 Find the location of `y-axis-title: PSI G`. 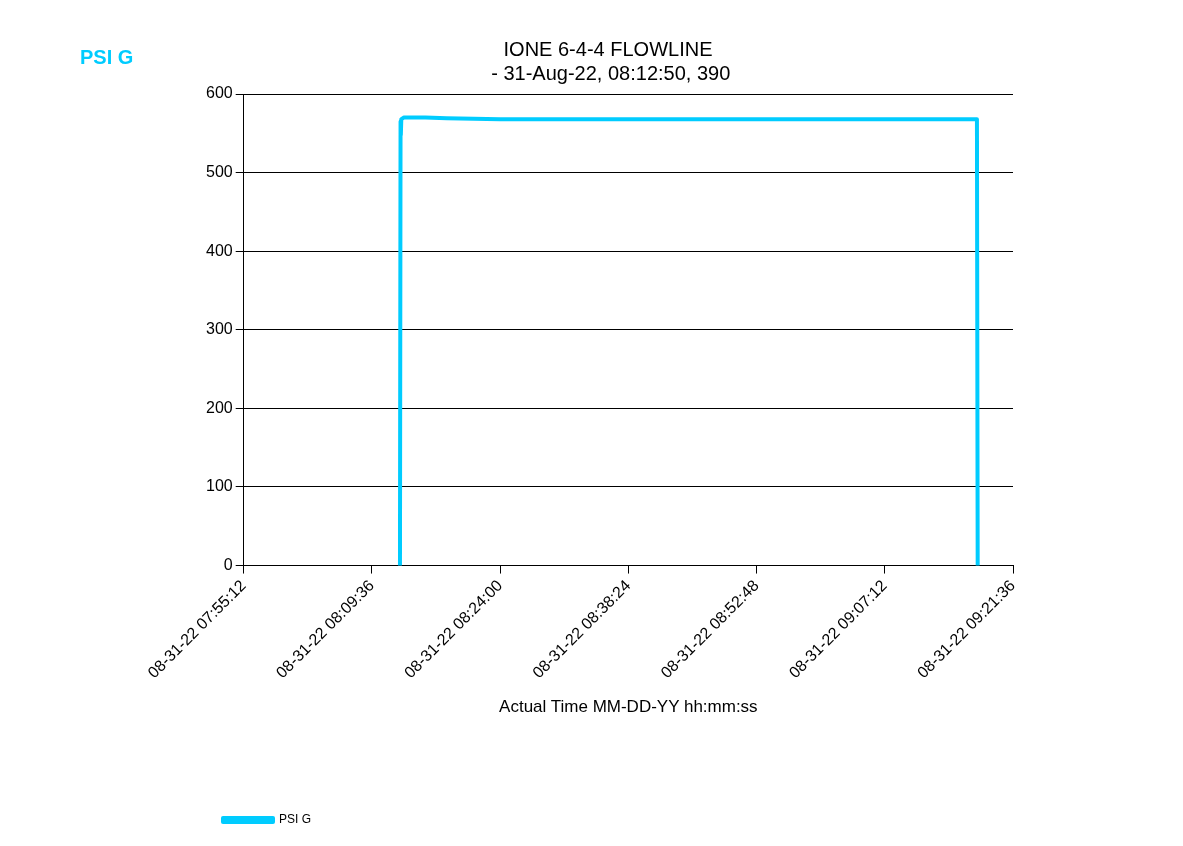

y-axis-title: PSI G is located at coordinates (107, 56).